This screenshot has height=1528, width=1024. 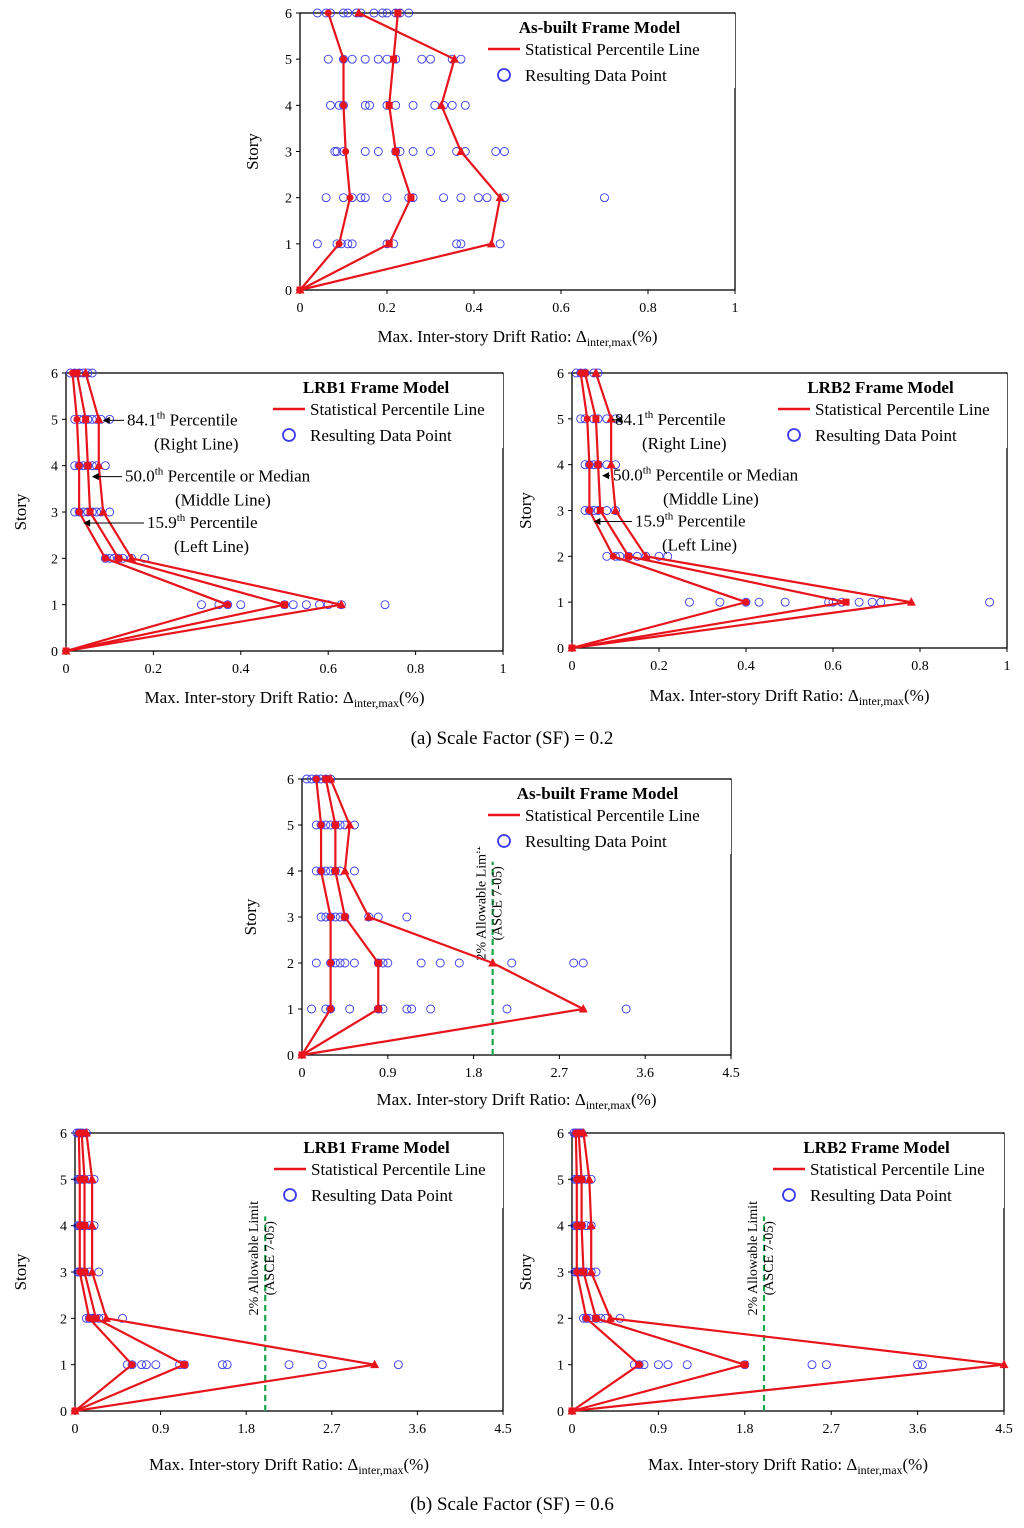 I want to click on x-axis-label-unit: (%), so click(x=416, y=1464).